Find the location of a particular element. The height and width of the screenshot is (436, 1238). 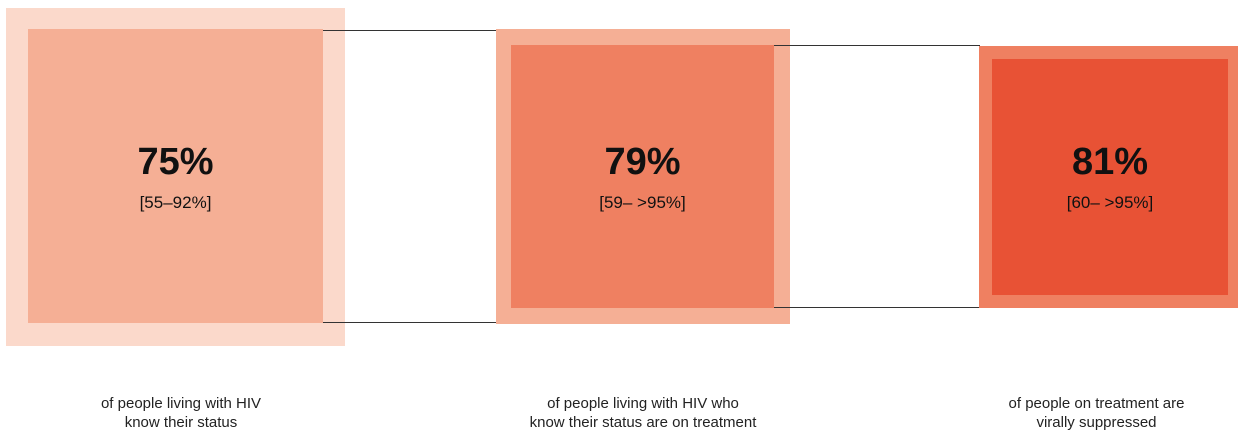

stage-3-caption-line1: of people on treatment are is located at coordinates (1096, 403).